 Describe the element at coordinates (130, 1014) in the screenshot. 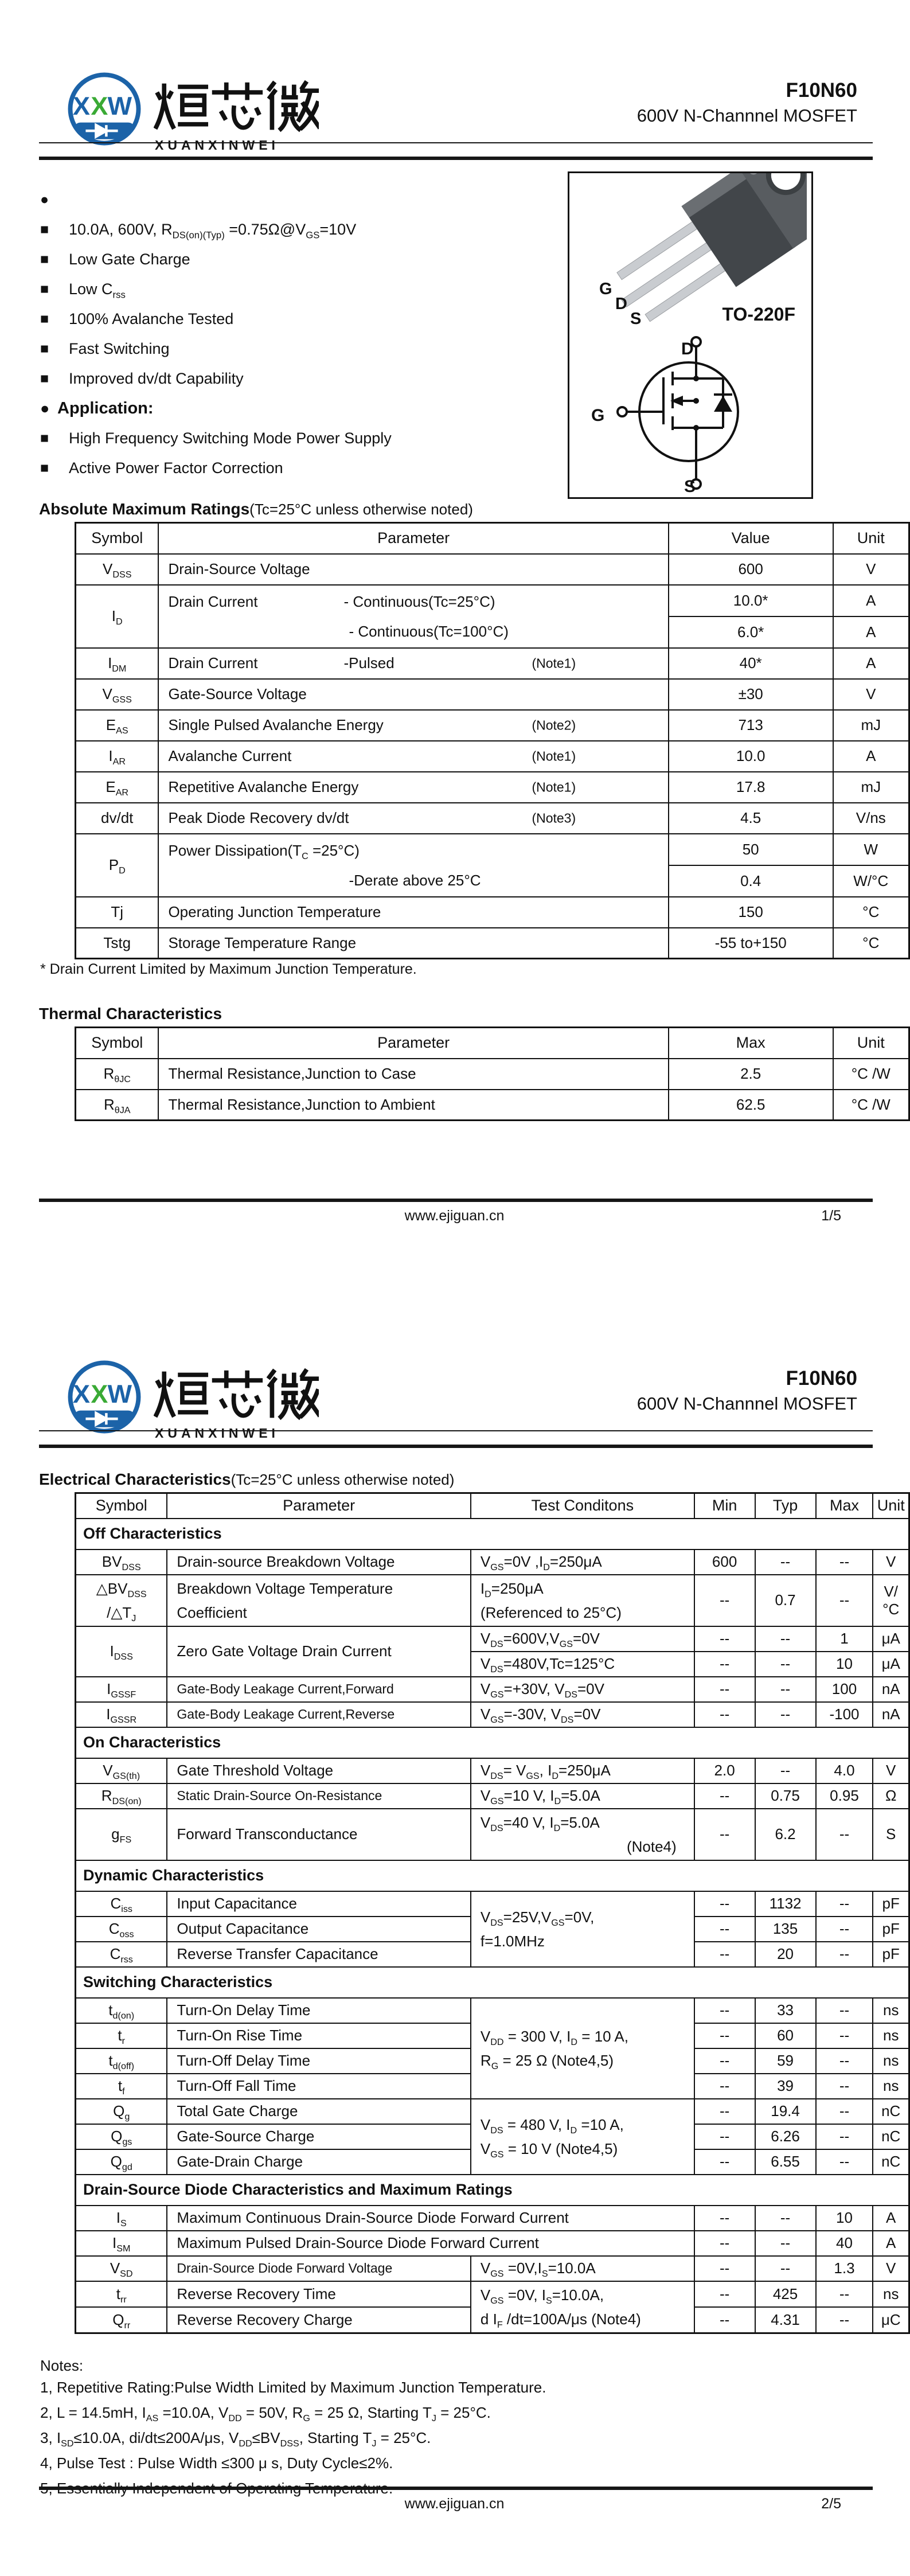

I see `thermal-title: Thermal Characteristics` at that location.